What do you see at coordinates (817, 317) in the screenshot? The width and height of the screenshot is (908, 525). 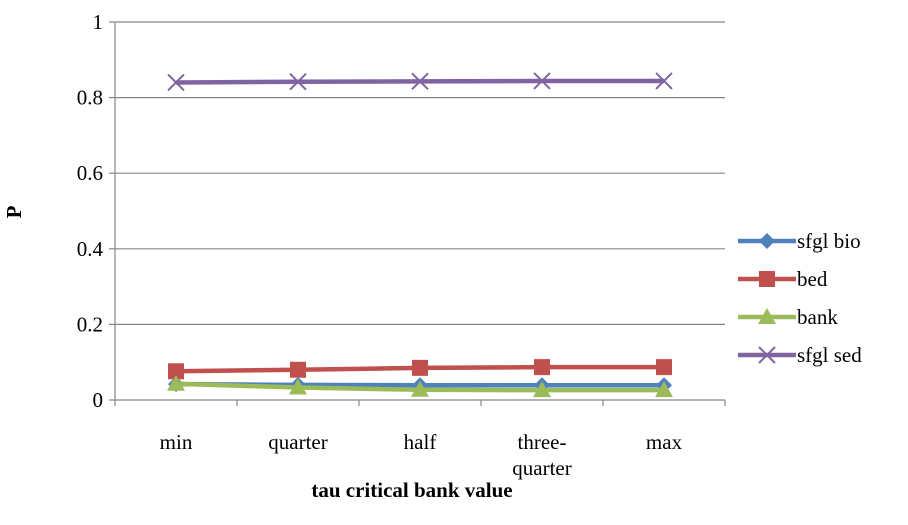 I see `legend-label: bank` at bounding box center [817, 317].